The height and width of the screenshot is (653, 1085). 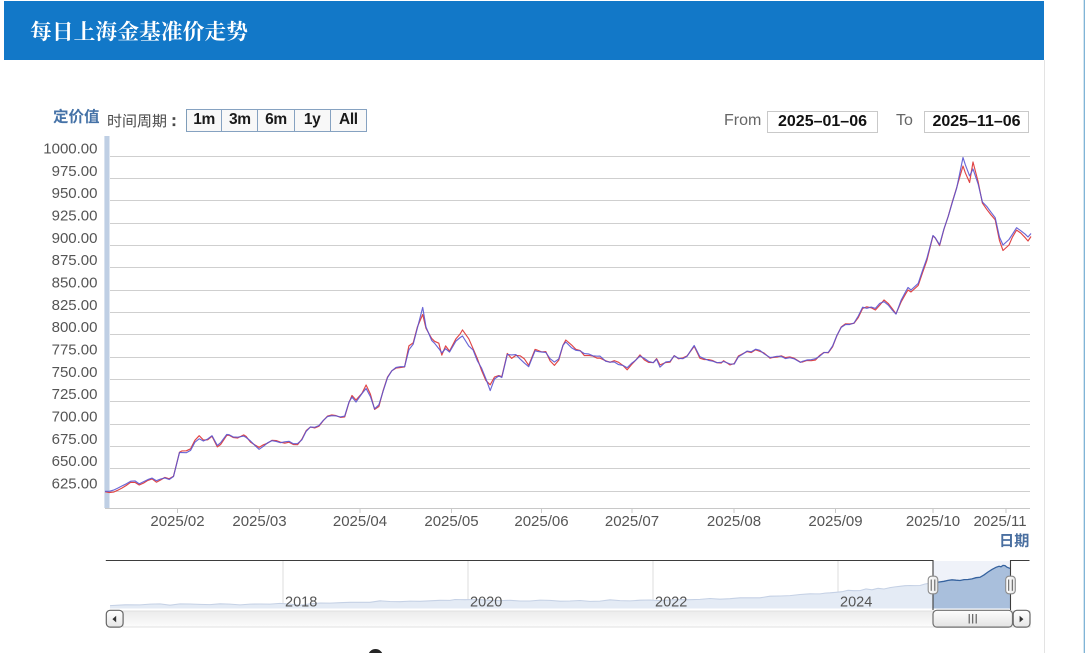 I want to click on svg-text: 2025/05, so click(x=451, y=521).